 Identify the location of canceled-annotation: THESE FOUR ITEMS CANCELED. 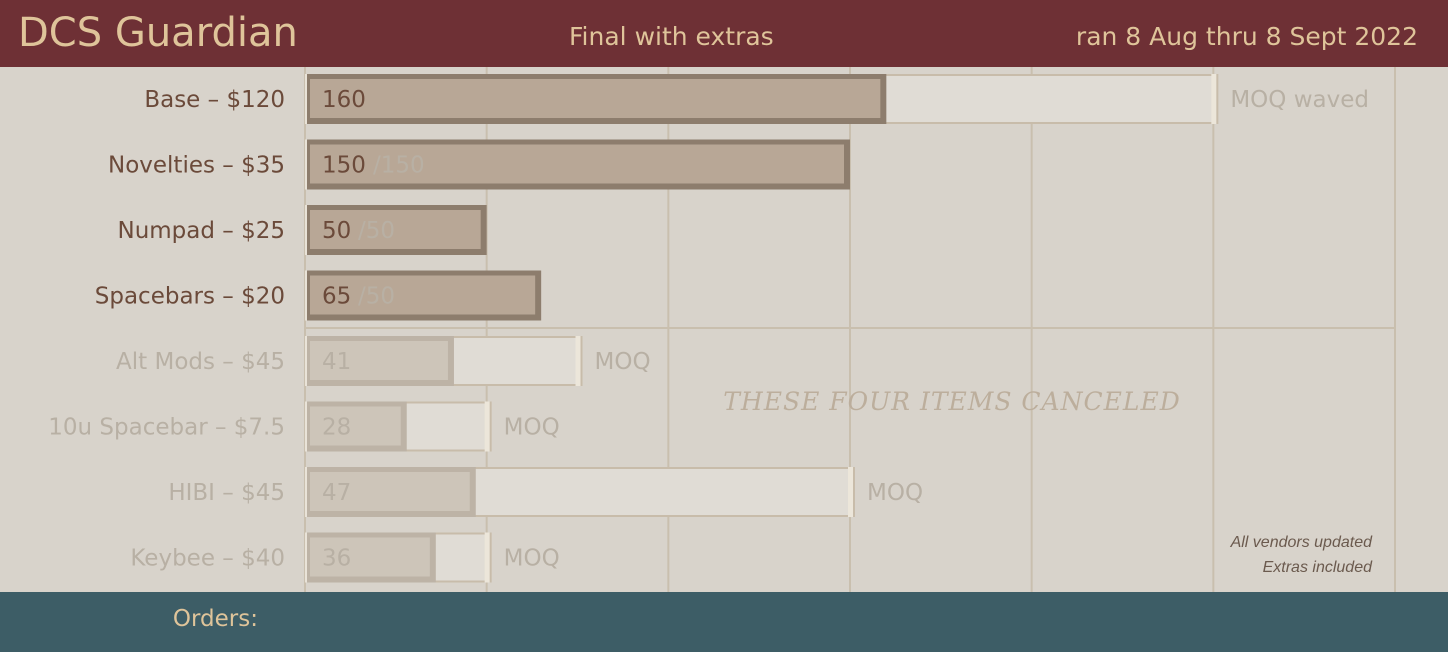
(952, 401).